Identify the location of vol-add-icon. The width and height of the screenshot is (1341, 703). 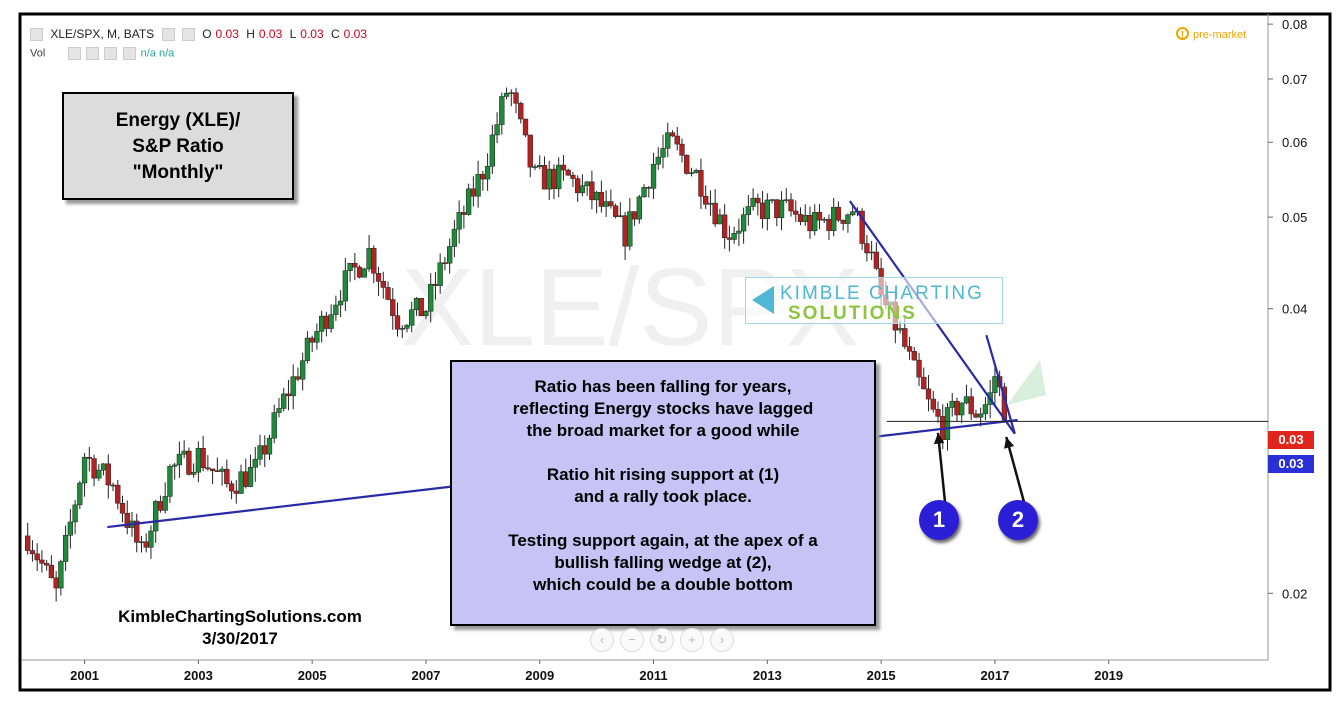
(111, 53).